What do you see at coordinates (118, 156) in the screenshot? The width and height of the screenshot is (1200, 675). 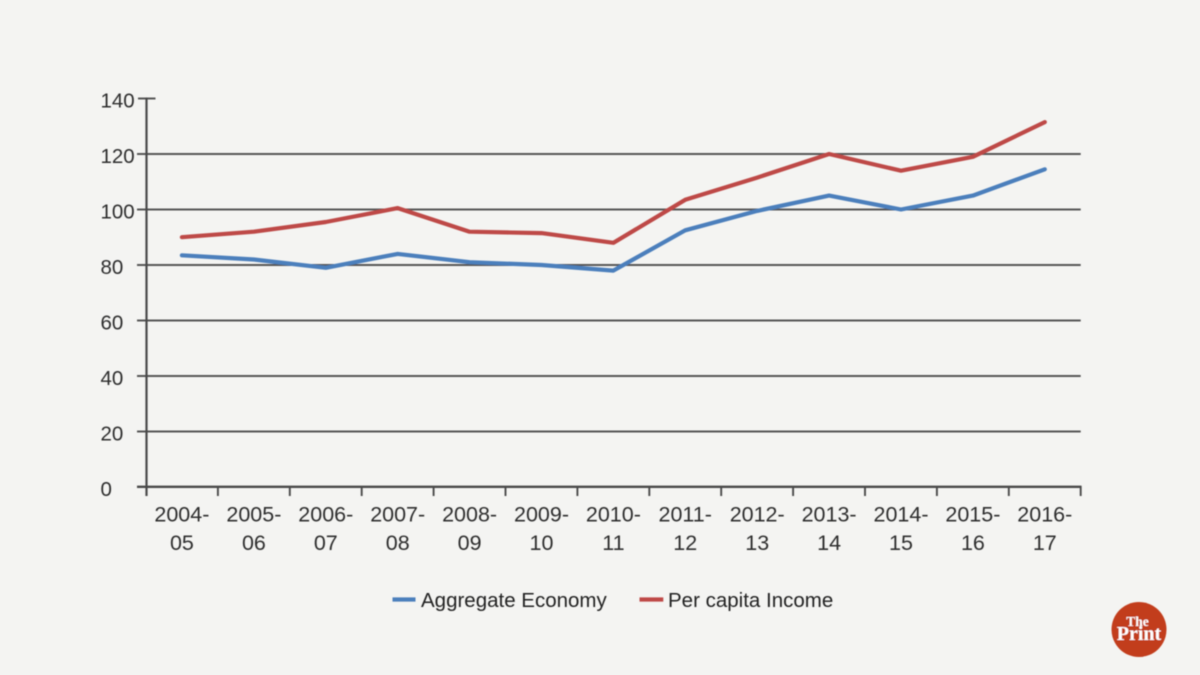 I see `svg-text: 120` at bounding box center [118, 156].